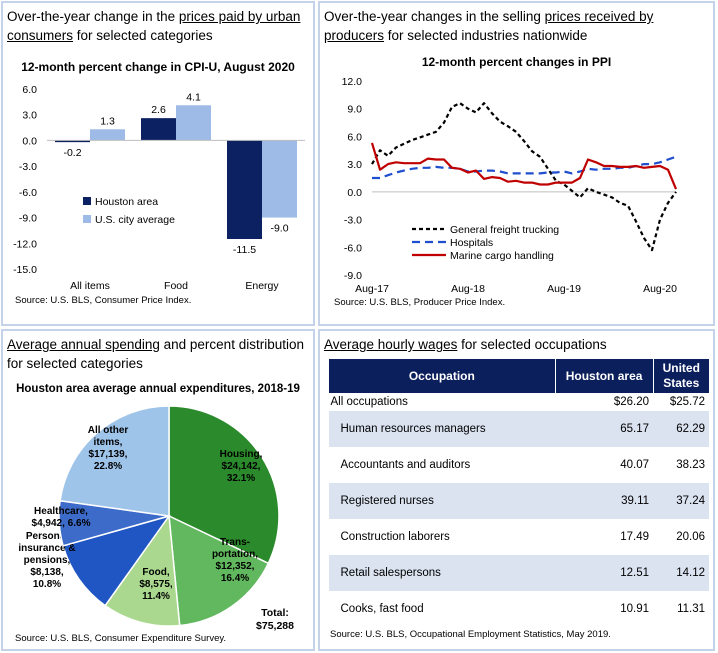 The height and width of the screenshot is (653, 718). I want to click on houston-wage: 10.91, so click(635, 609).